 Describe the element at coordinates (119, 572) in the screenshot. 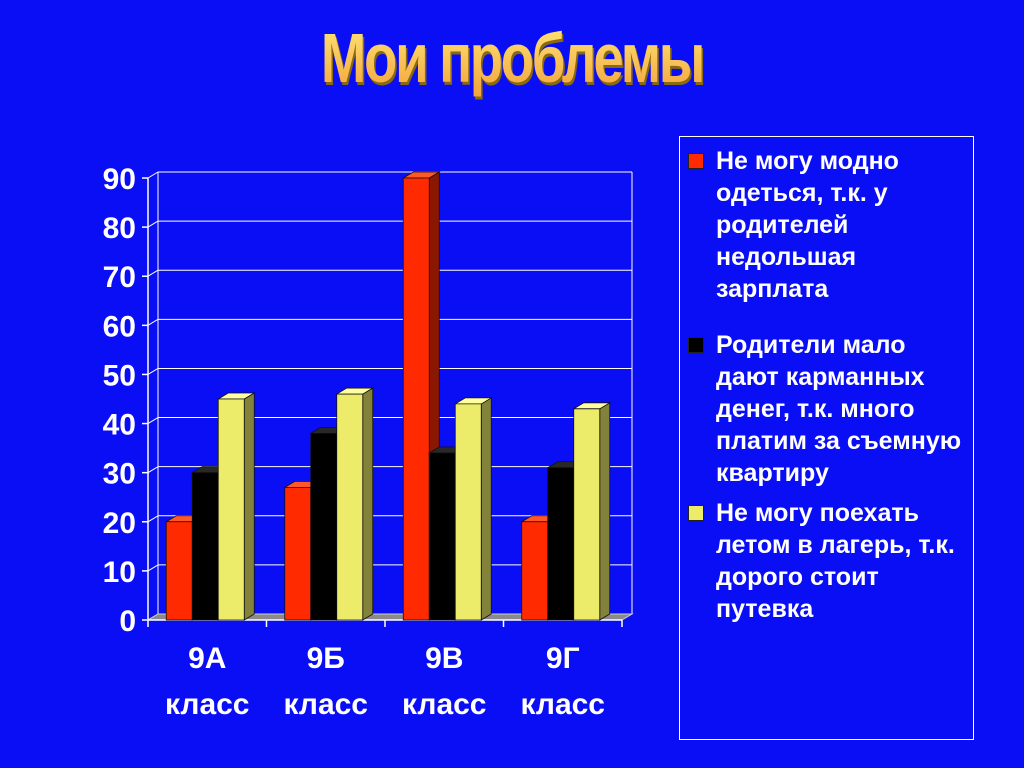

I see `y-tick-label: 10` at that location.